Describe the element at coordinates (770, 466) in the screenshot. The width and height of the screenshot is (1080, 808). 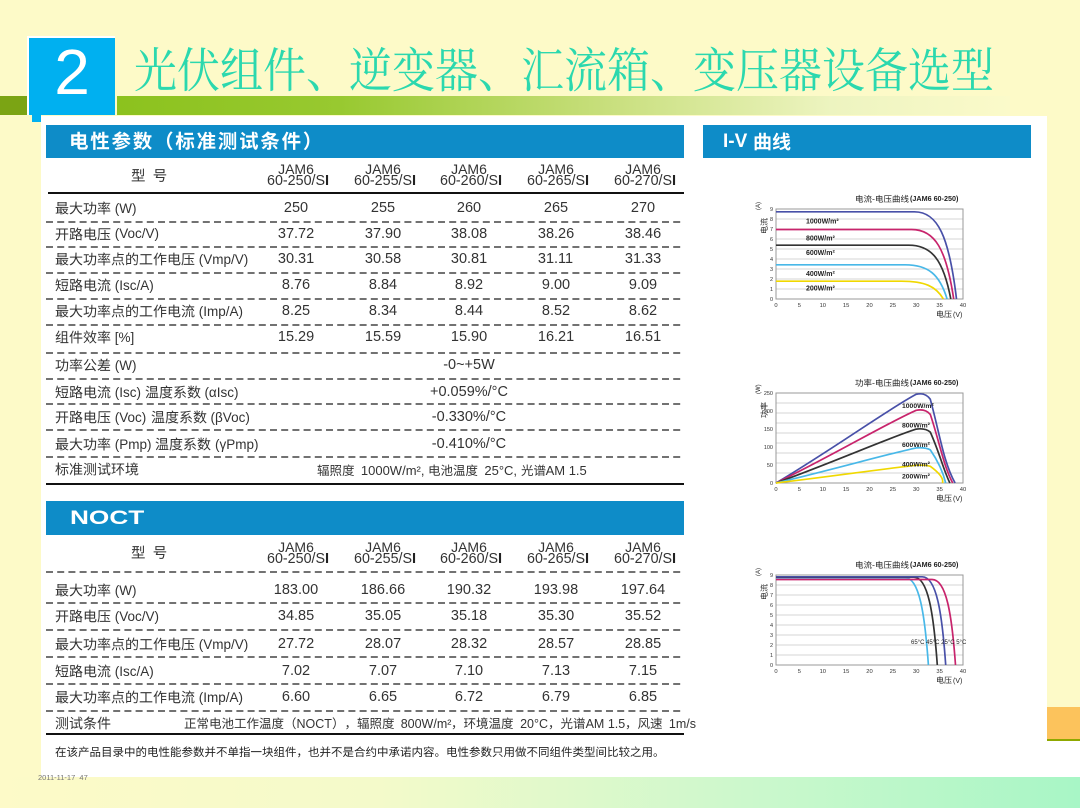
I see `svg-text: 50` at that location.